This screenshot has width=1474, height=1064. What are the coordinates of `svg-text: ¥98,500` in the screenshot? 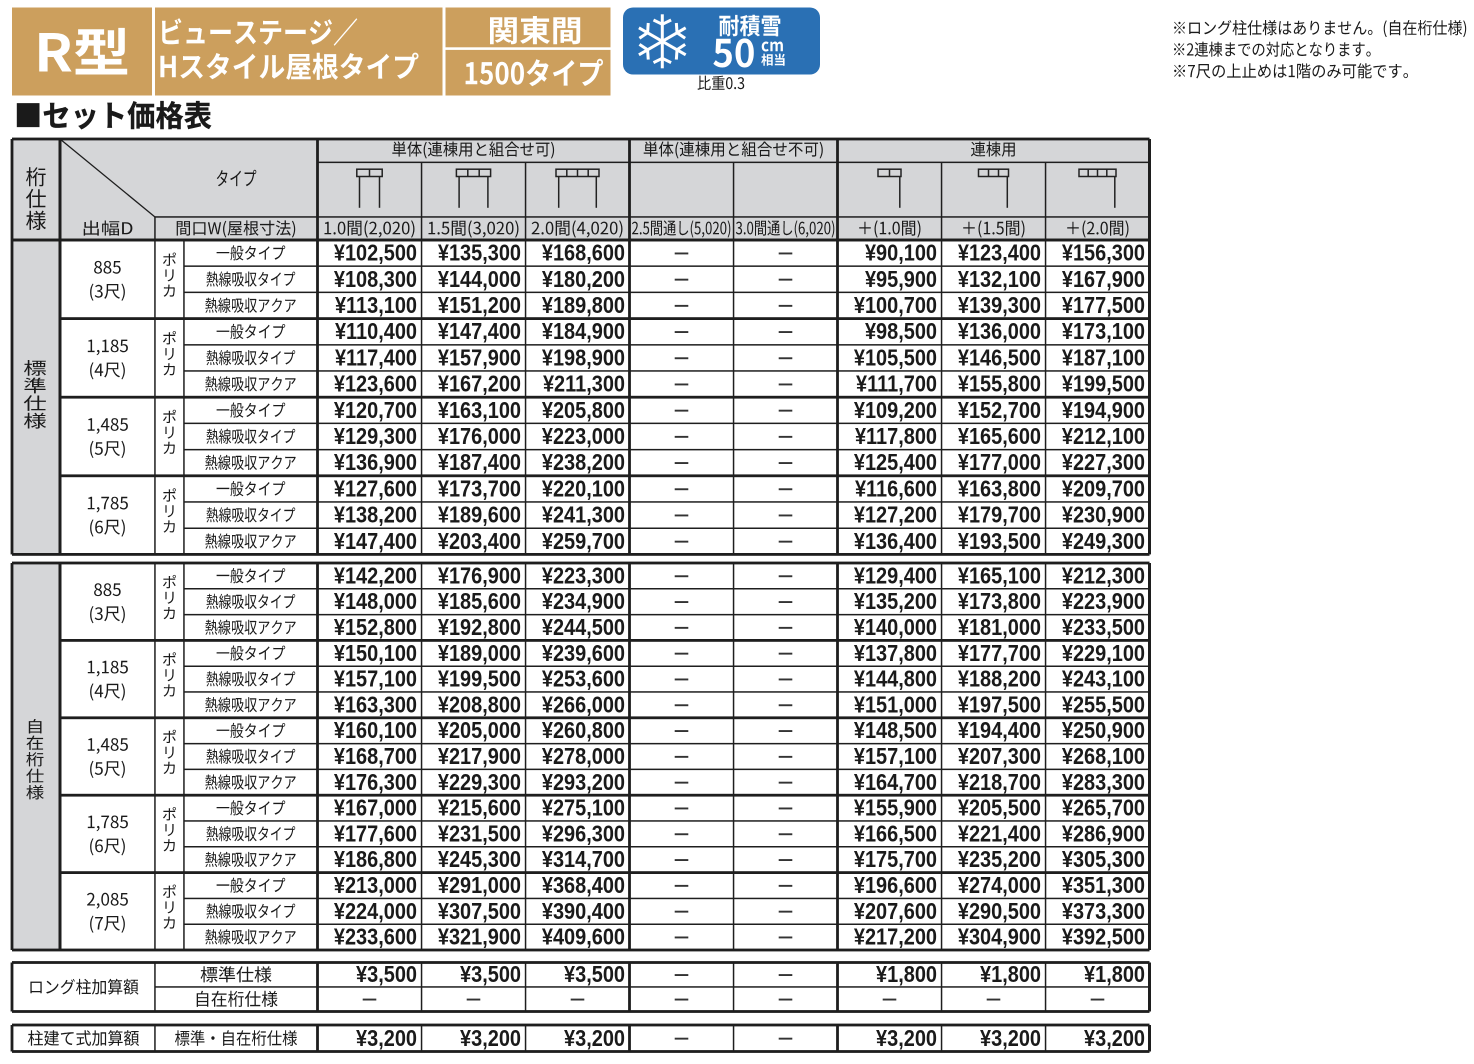 It's located at (901, 332).